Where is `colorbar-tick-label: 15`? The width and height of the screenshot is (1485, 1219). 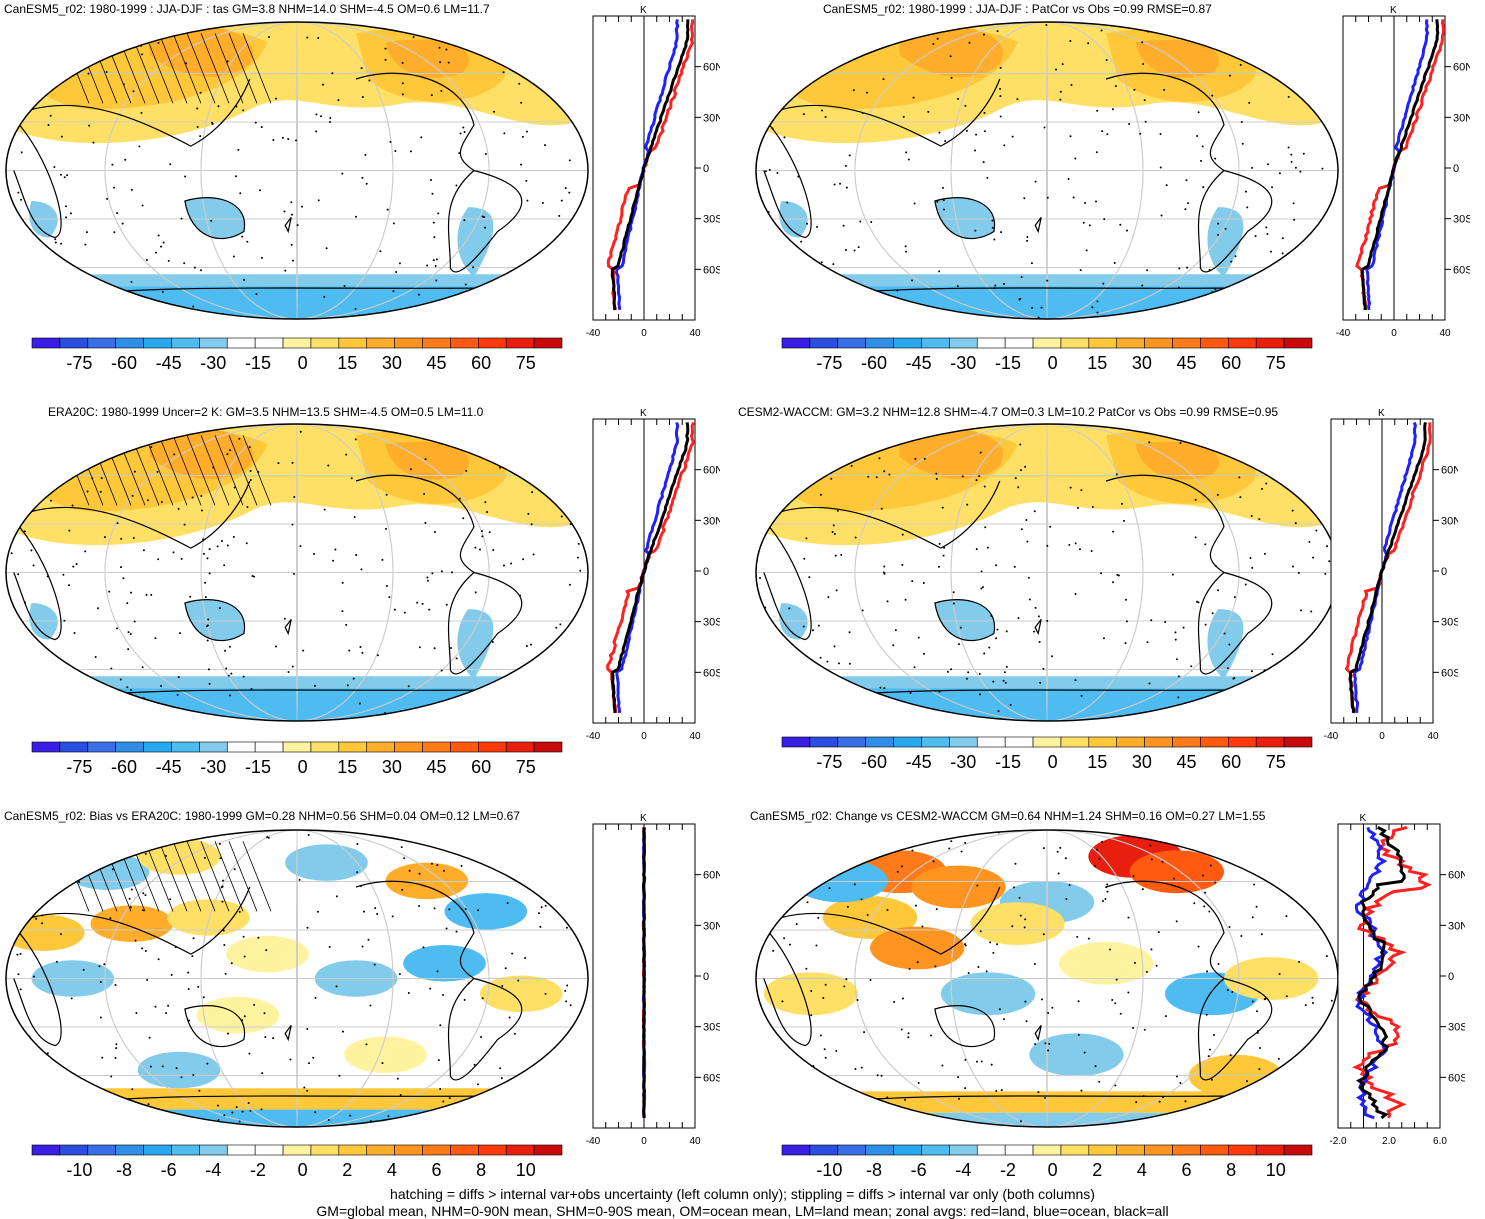 colorbar-tick-label: 15 is located at coordinates (1097, 762).